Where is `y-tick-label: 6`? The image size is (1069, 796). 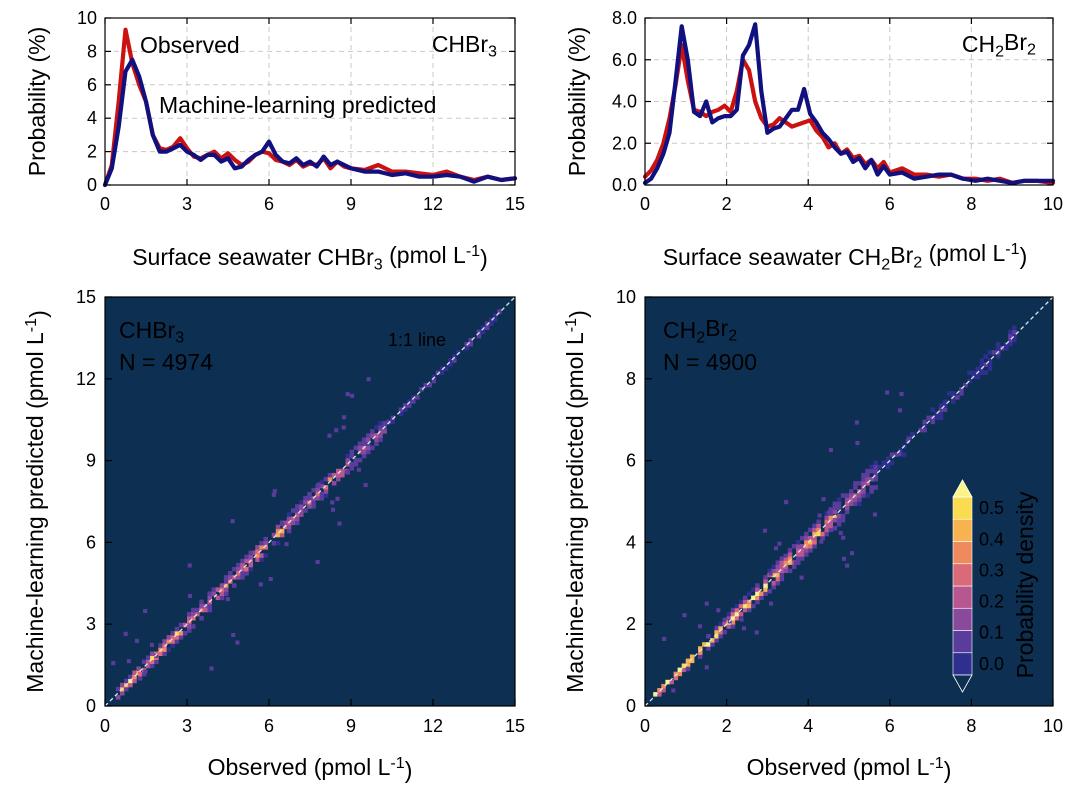
y-tick-label: 6 is located at coordinates (91, 542).